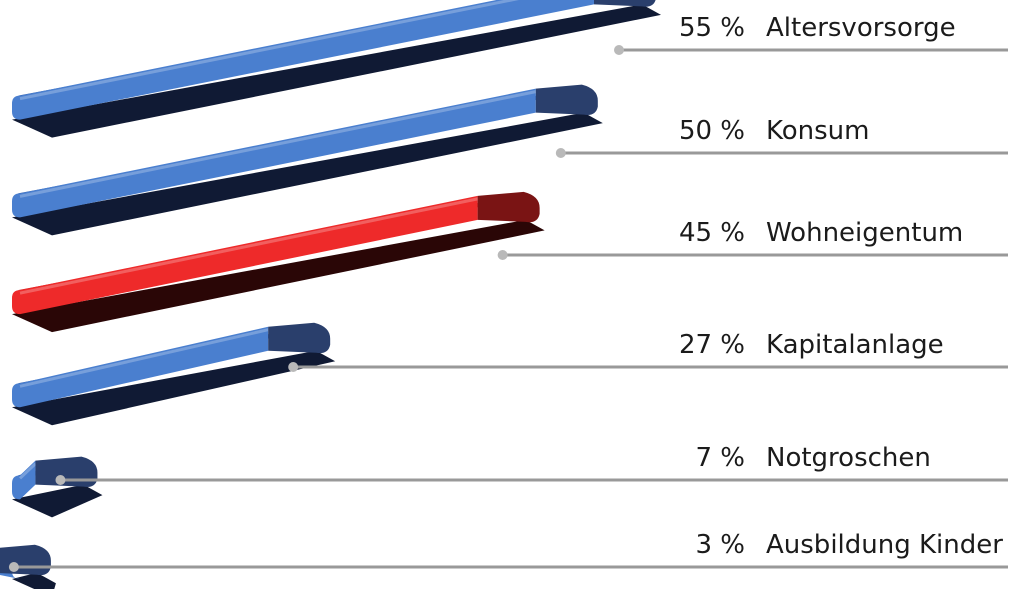  I want to click on bar-wohneigentum, so click(278, 262).